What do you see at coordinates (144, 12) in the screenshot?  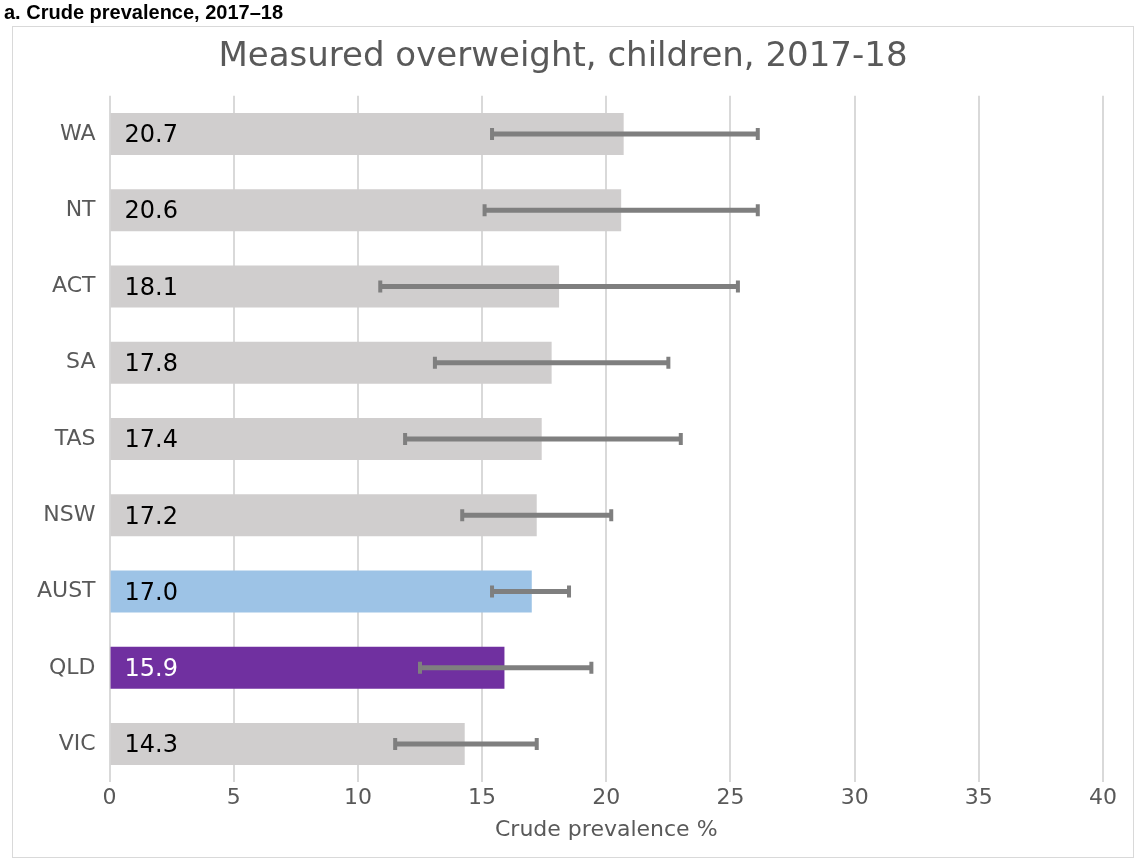 I see `text: a. Crude prevalence, 2017–18` at bounding box center [144, 12].